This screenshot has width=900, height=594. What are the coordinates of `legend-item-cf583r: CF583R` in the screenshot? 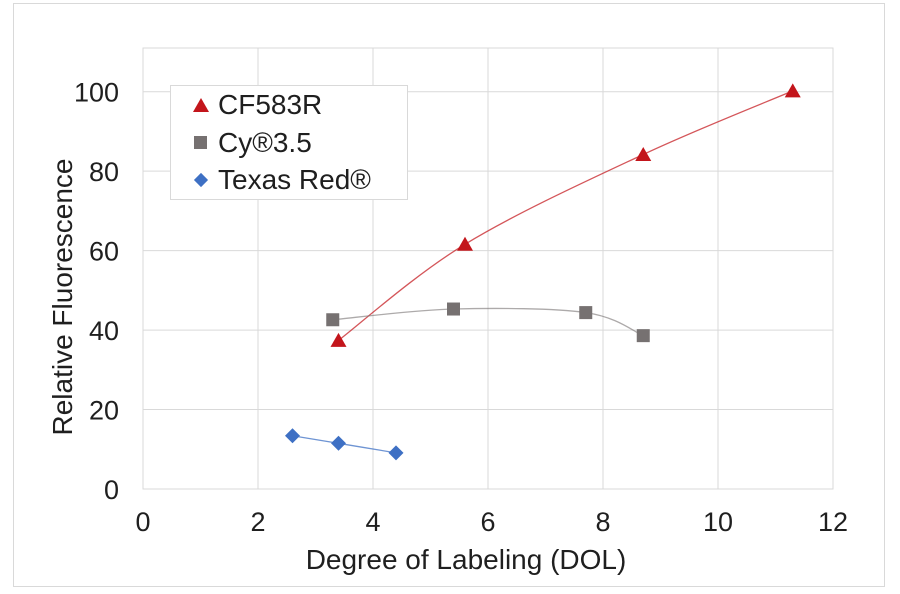 It's located at (289, 105).